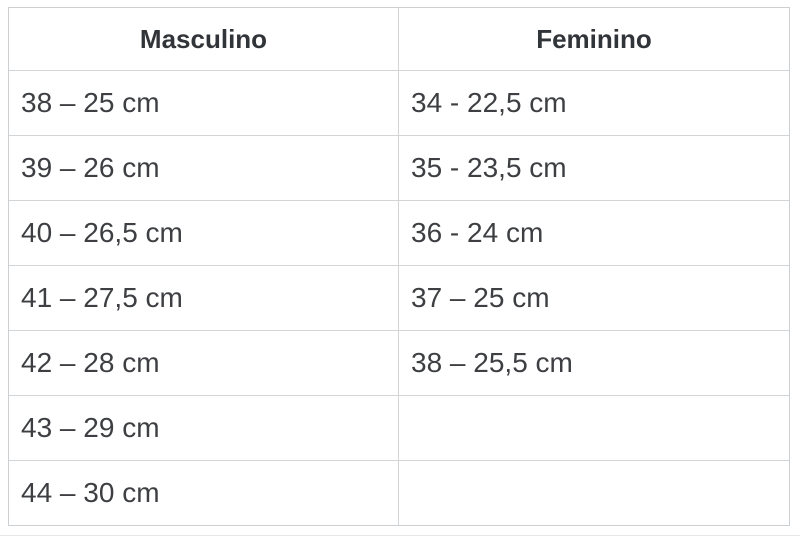 The image size is (800, 539). I want to click on table-row: 44 – 30 cm, so click(399, 492).